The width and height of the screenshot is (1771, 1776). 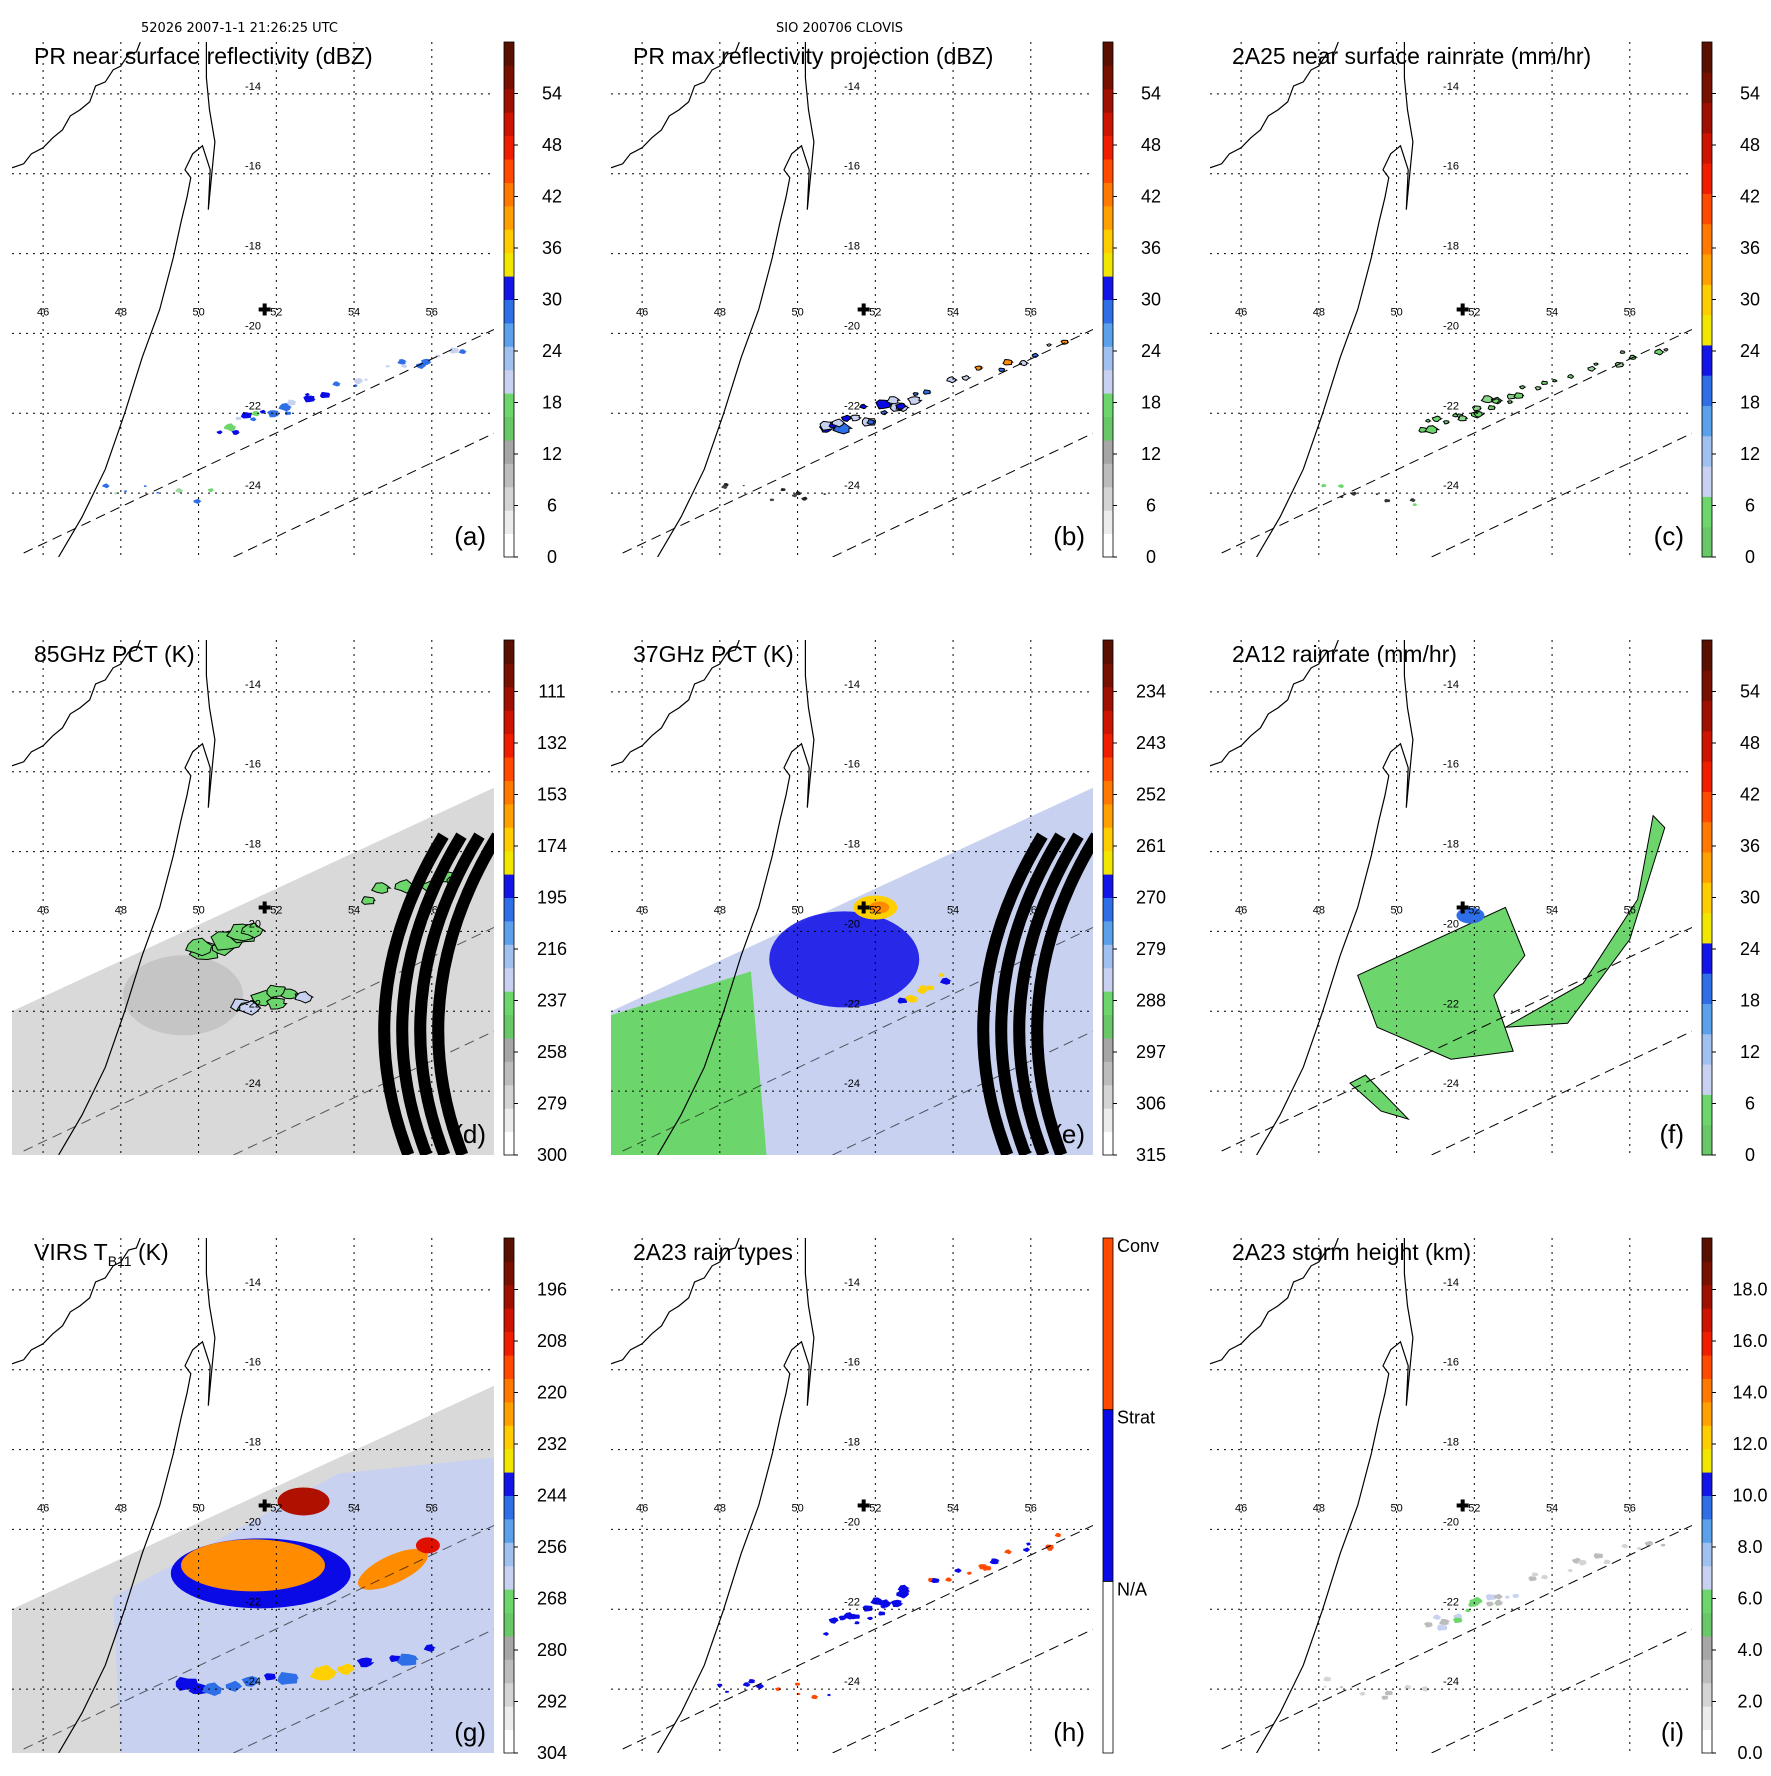 What do you see at coordinates (463, 993) in the screenshot?
I see `scan-artifact-arc` at bounding box center [463, 993].